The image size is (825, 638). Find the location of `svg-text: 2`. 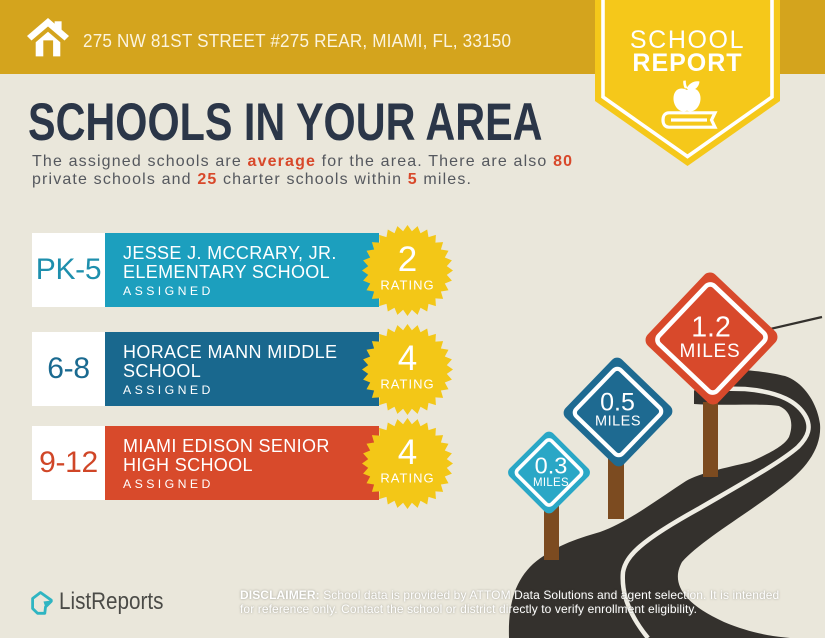

svg-text: 2 is located at coordinates (406, 259).